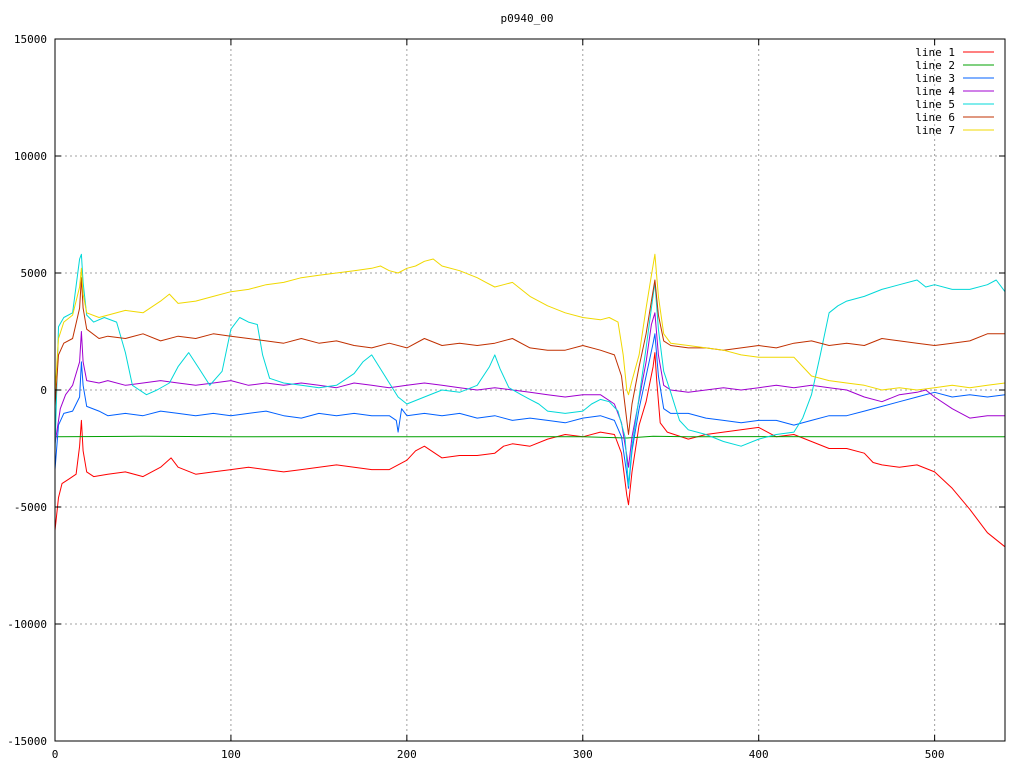  What do you see at coordinates (759, 754) in the screenshot?
I see `x-tick-label: 400` at bounding box center [759, 754].